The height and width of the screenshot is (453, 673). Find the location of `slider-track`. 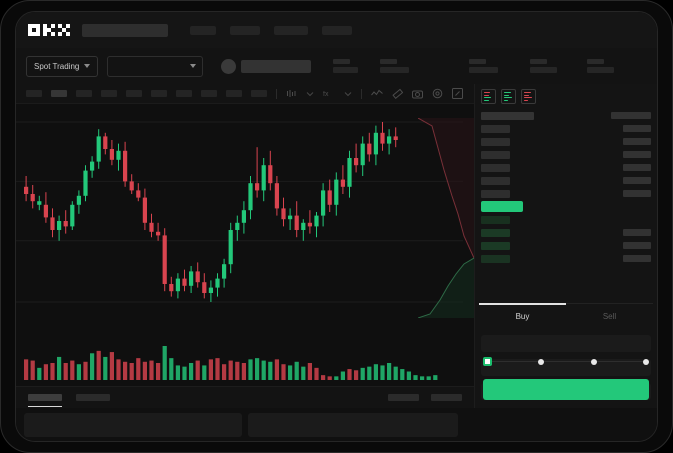

slider-track is located at coordinates (566, 361).